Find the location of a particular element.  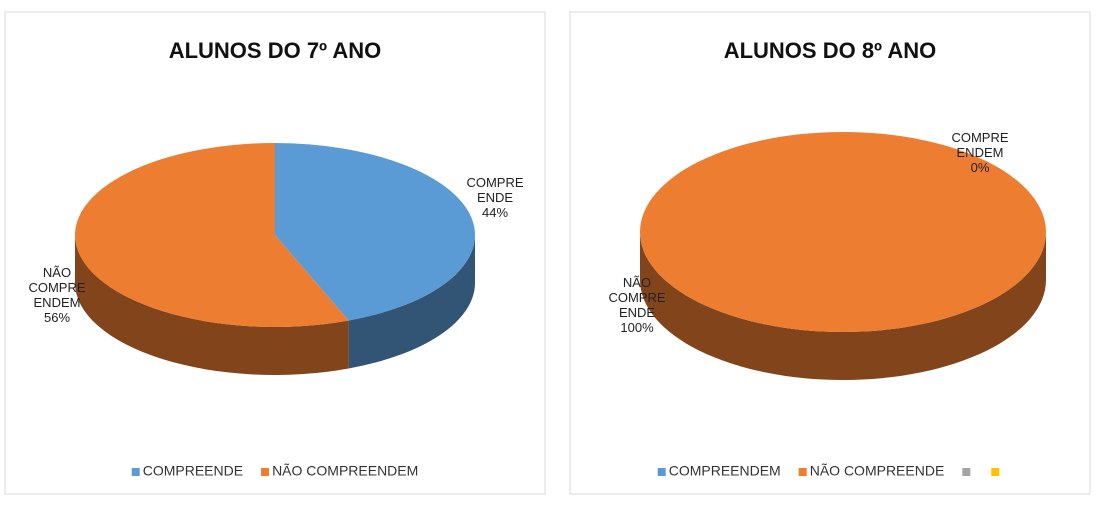

data-label-text: NÃO COMPREENDEM 56% is located at coordinates (57, 295).